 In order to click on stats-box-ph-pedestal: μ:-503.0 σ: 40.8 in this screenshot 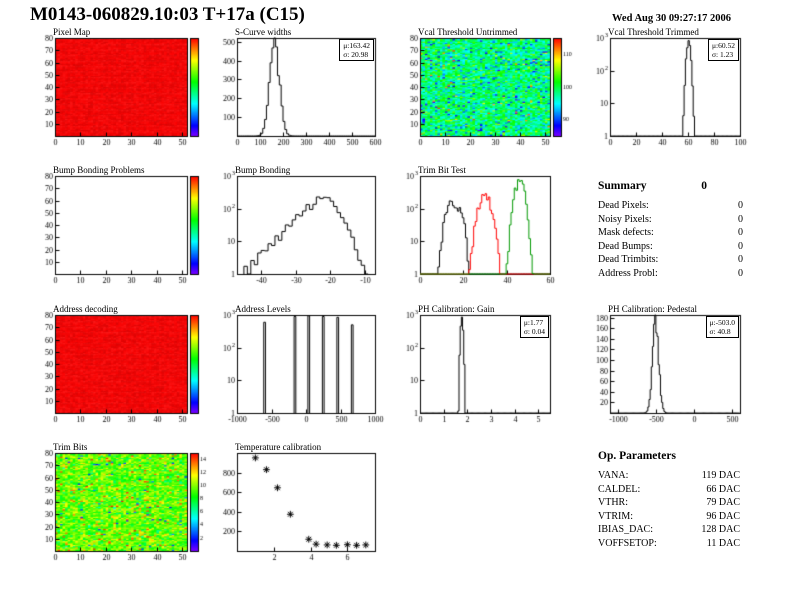, I will do `click(722, 327)`.